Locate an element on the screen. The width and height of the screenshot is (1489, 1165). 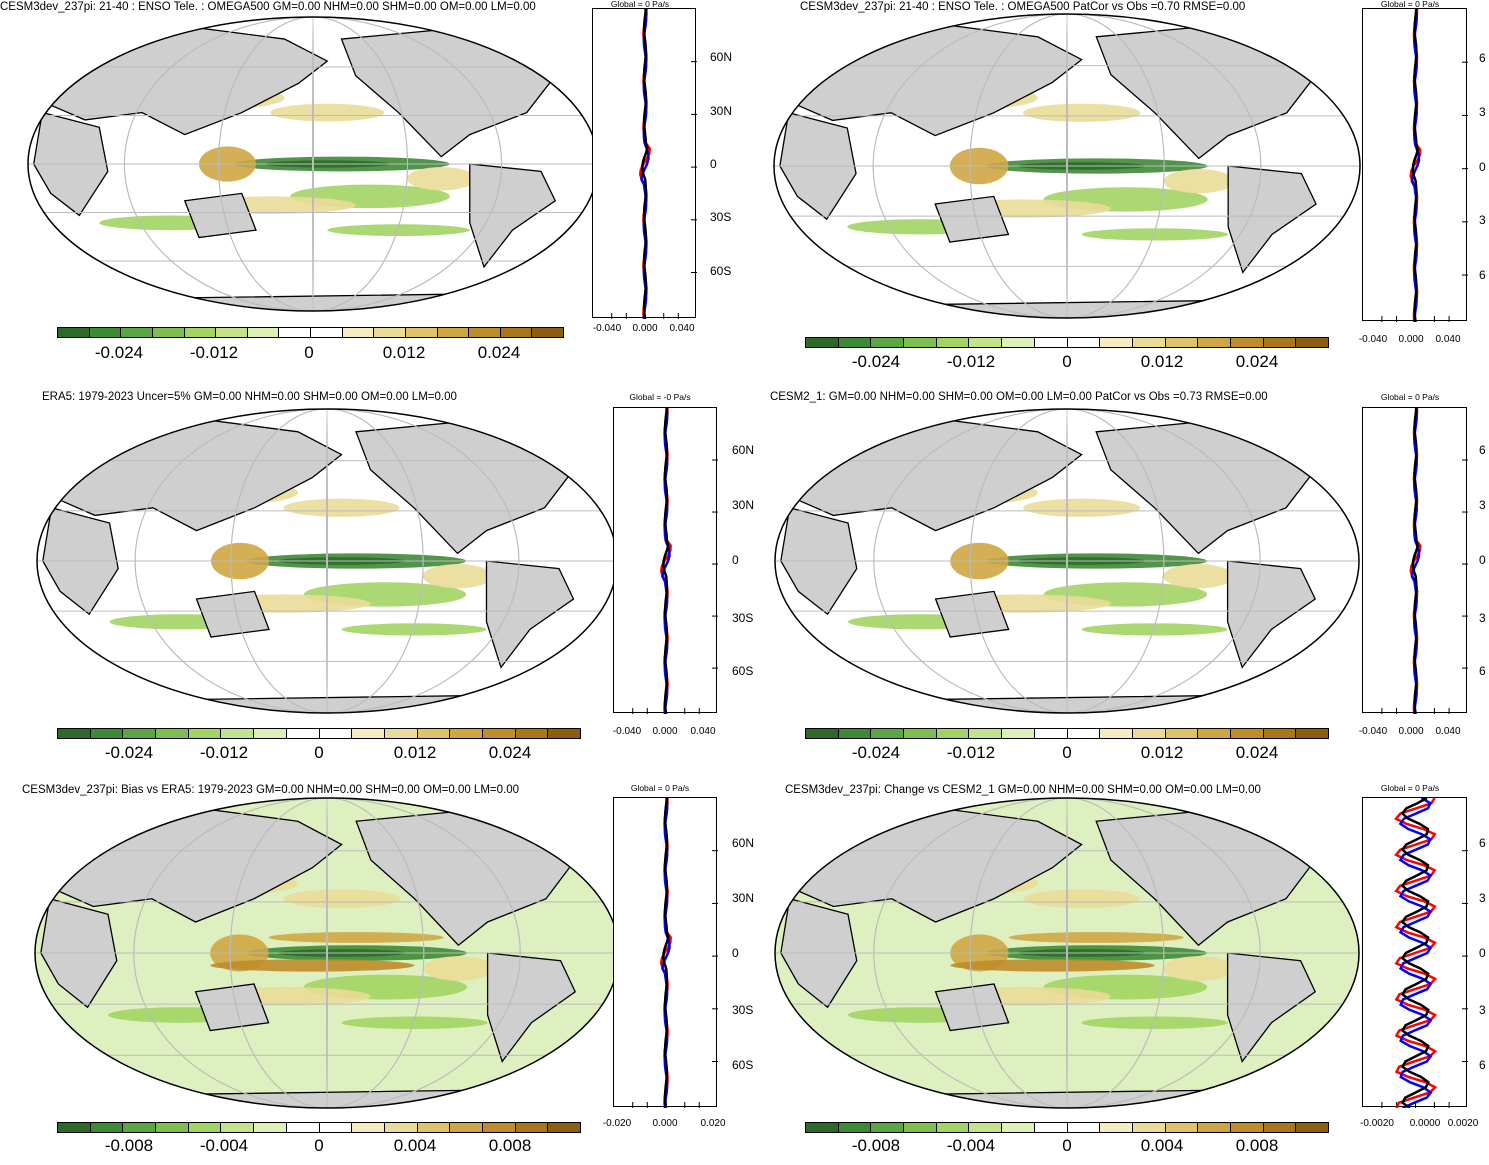
x-tick-label: -0.0020 is located at coordinates (1377, 1123).